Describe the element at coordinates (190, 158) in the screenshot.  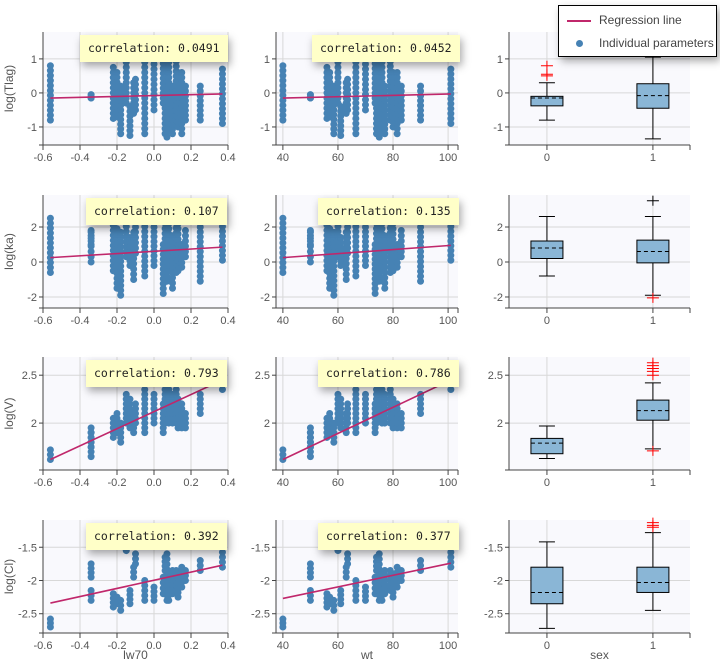
I see `x-tick-label: 0.2` at that location.